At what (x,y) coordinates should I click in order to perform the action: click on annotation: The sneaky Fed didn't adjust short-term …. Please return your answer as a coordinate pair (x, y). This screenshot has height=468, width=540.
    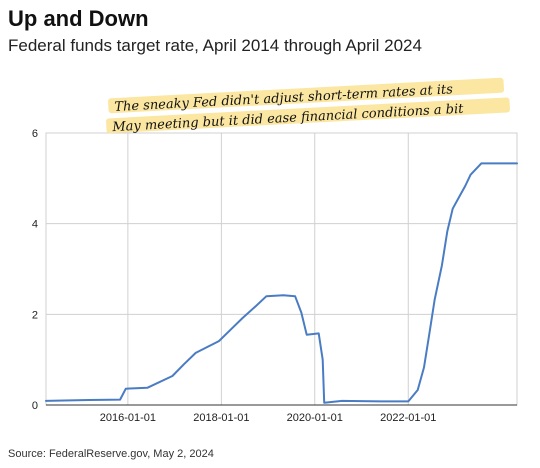
    Looking at the image, I should click on (308, 106).